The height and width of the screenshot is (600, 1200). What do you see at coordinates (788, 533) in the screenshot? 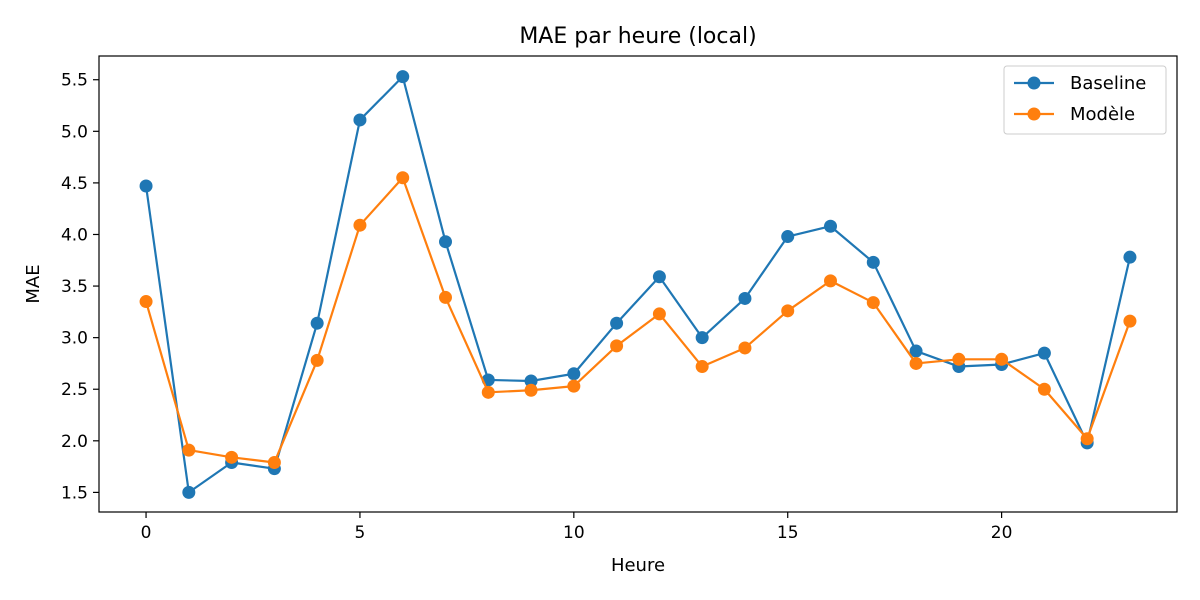
I see `x-tick-label: 15` at bounding box center [788, 533].